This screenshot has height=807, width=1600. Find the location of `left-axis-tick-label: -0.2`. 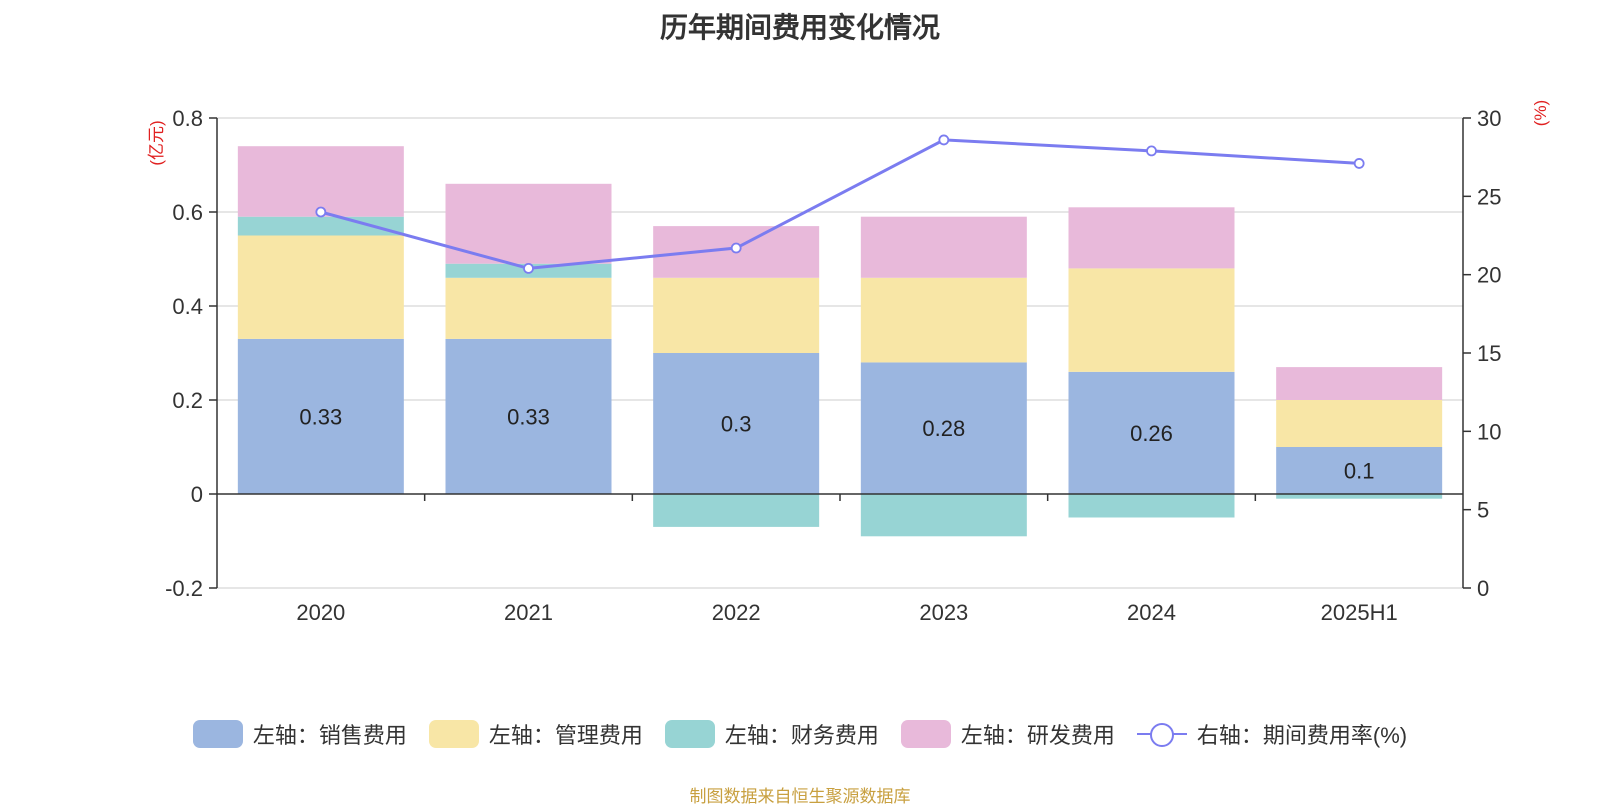

left-axis-tick-label: -0.2 is located at coordinates (184, 588).